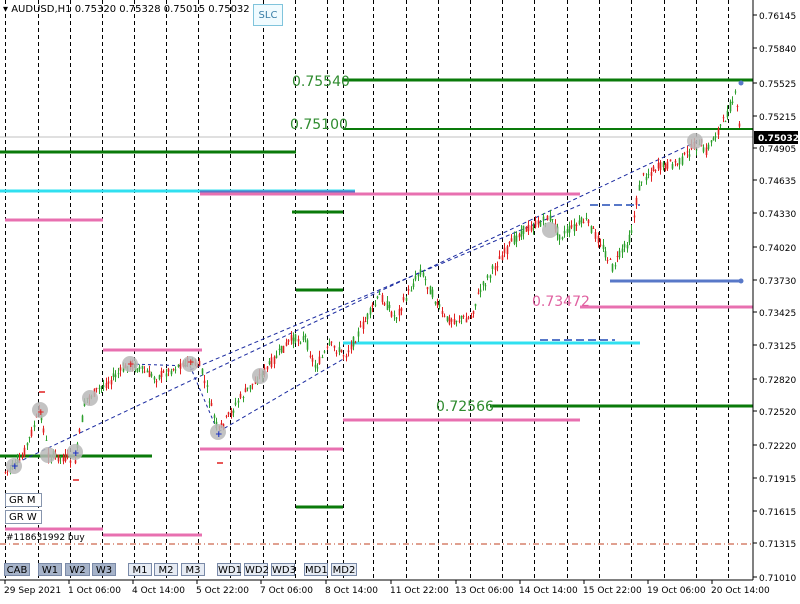 This screenshot has width=800, height=604. What do you see at coordinates (268, 15) in the screenshot?
I see `slc-button: SLC` at bounding box center [268, 15].